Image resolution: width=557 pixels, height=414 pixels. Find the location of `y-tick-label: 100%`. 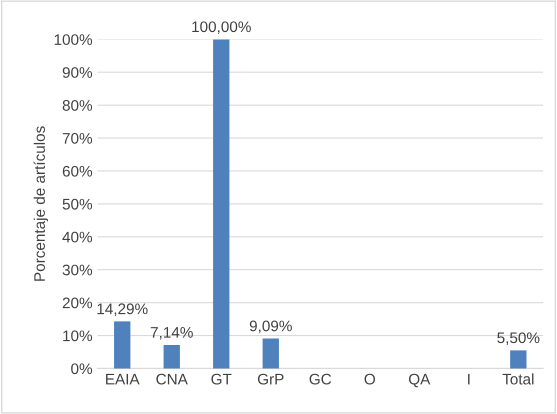

y-tick-label: 100% is located at coordinates (73, 40).